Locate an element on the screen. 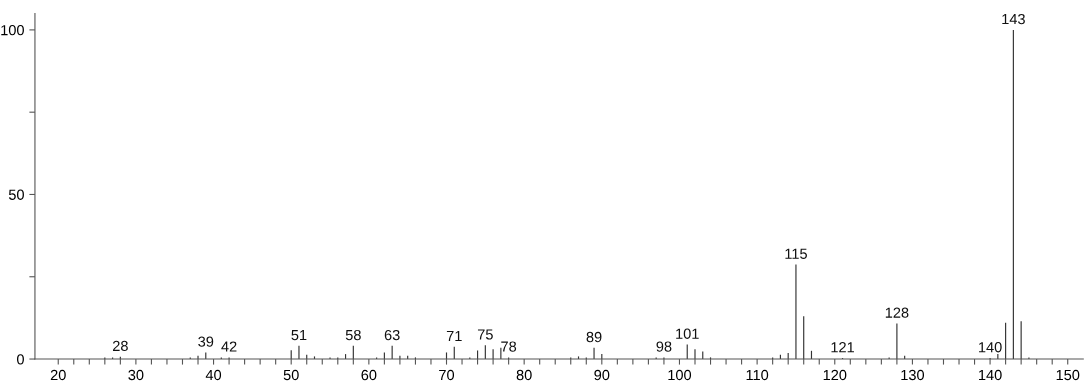 This screenshot has width=1092, height=384. x-tick-label: 100 is located at coordinates (680, 375).